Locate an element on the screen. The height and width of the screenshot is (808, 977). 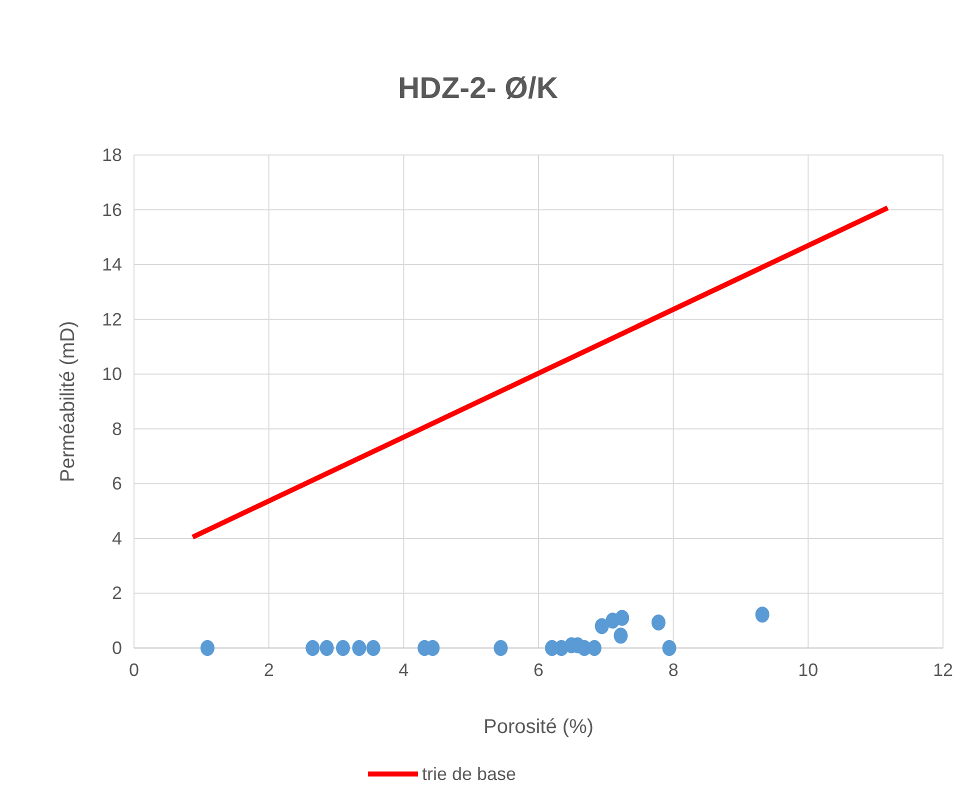
x-tick-label: 12 is located at coordinates (943, 670).